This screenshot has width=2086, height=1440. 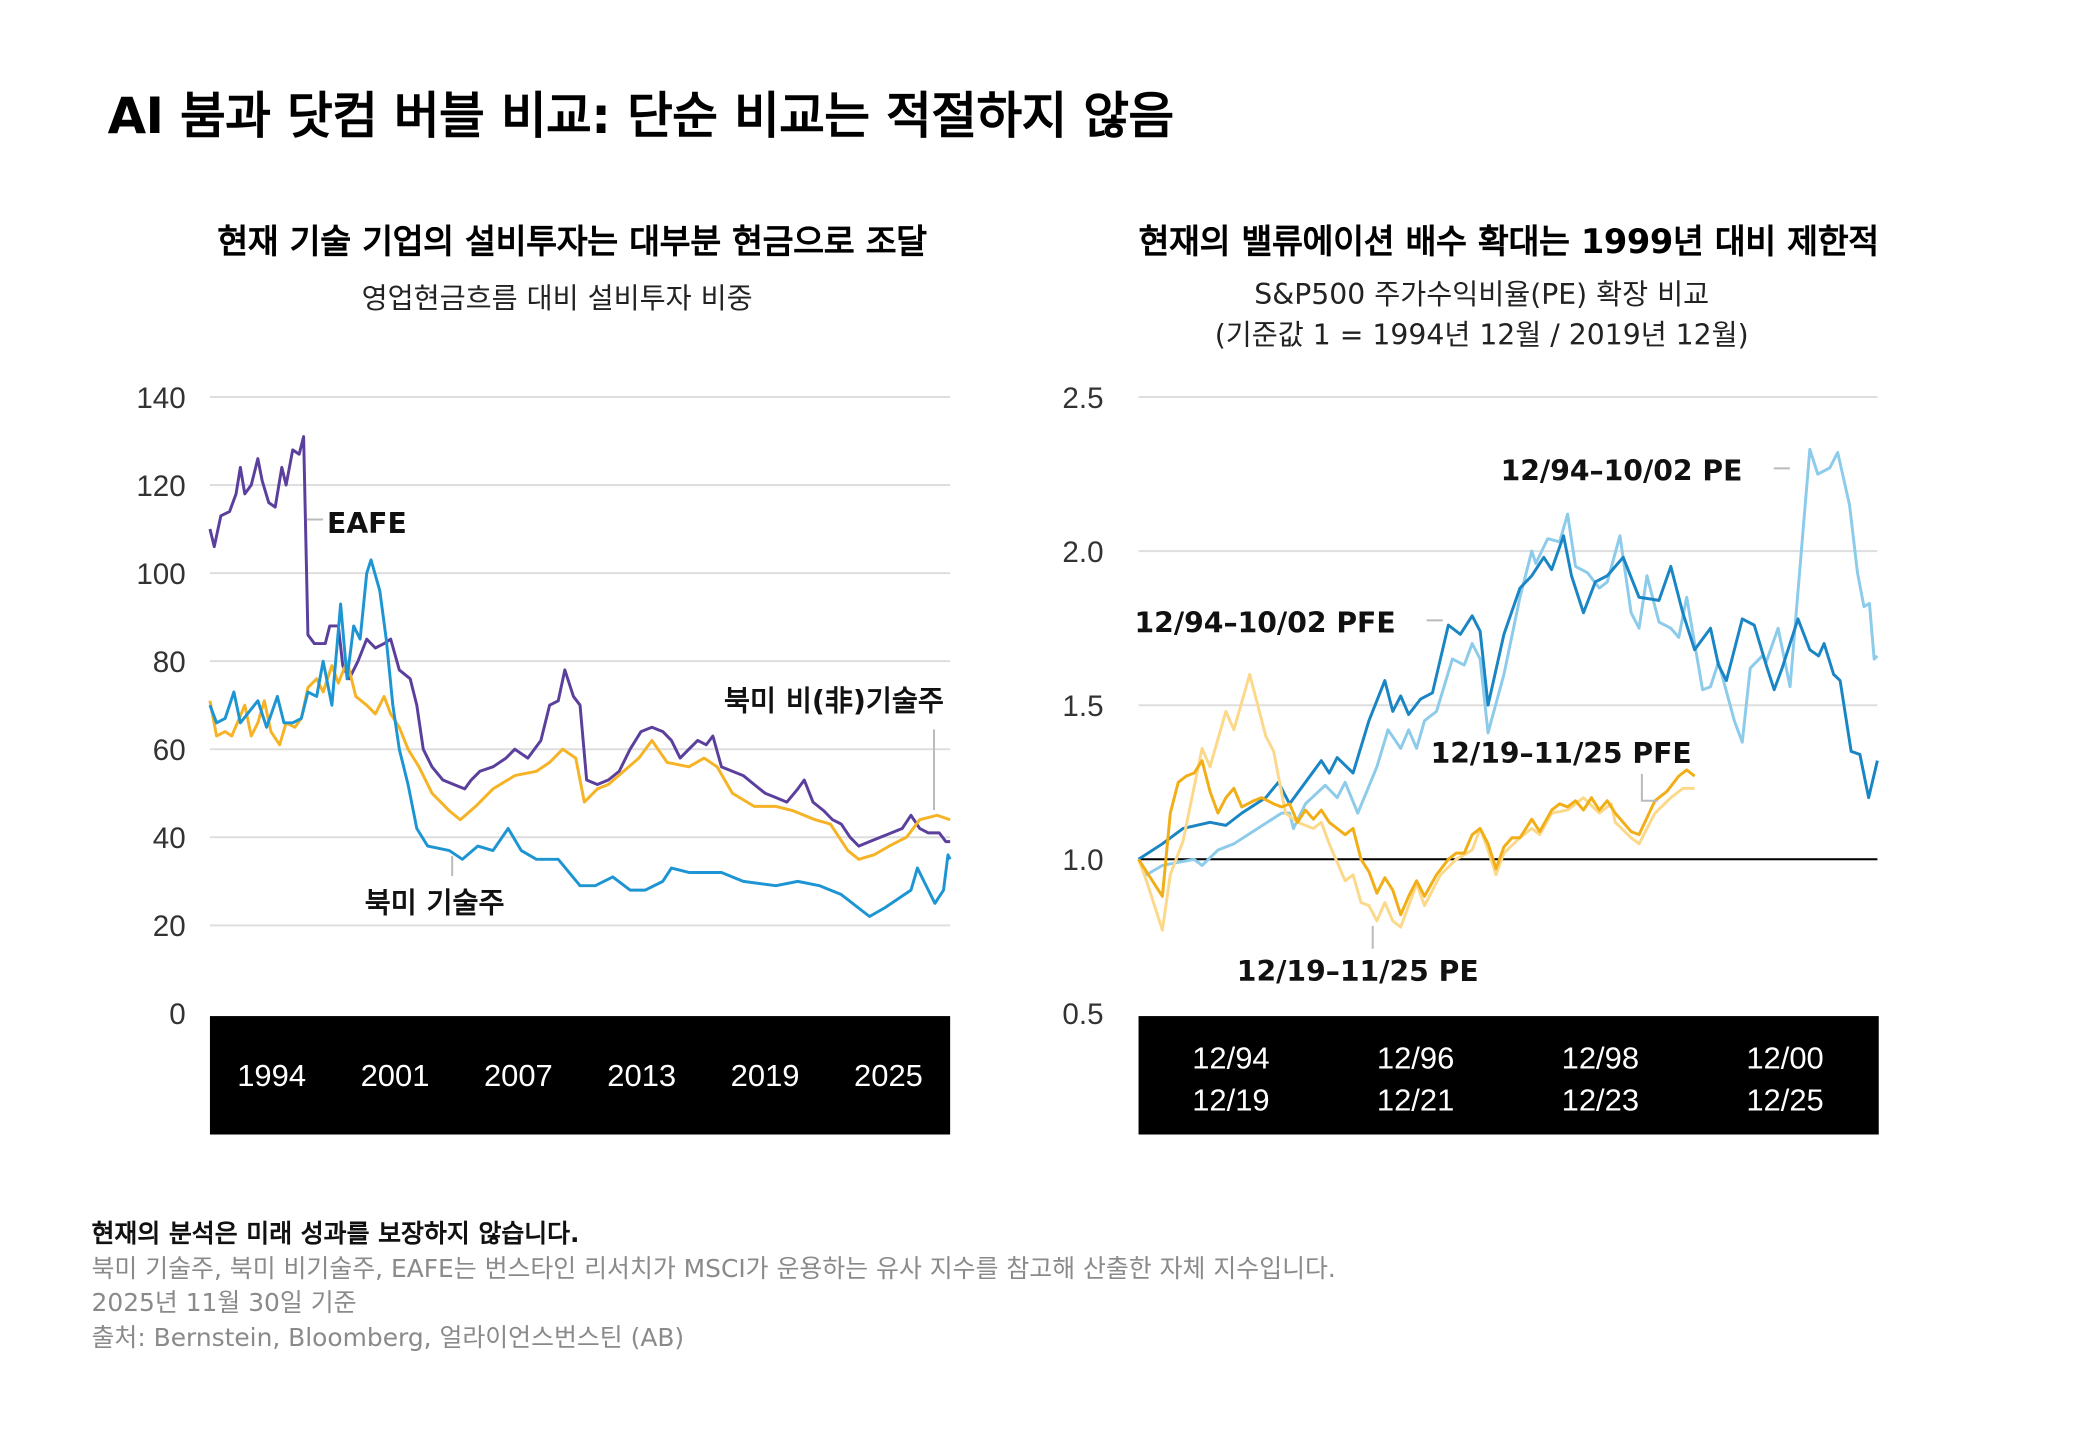 What do you see at coordinates (1622, 470) in the screenshot?
I see `label-pe-94-02: 12/94–10/02 PE` at bounding box center [1622, 470].